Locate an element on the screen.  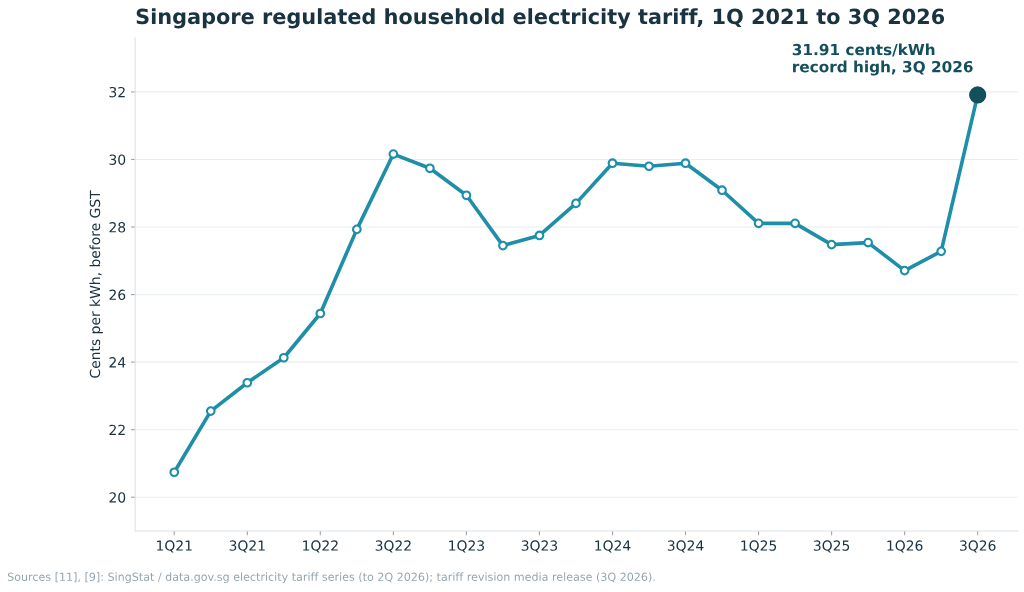
x-tick-label: 1Q24 is located at coordinates (613, 546).